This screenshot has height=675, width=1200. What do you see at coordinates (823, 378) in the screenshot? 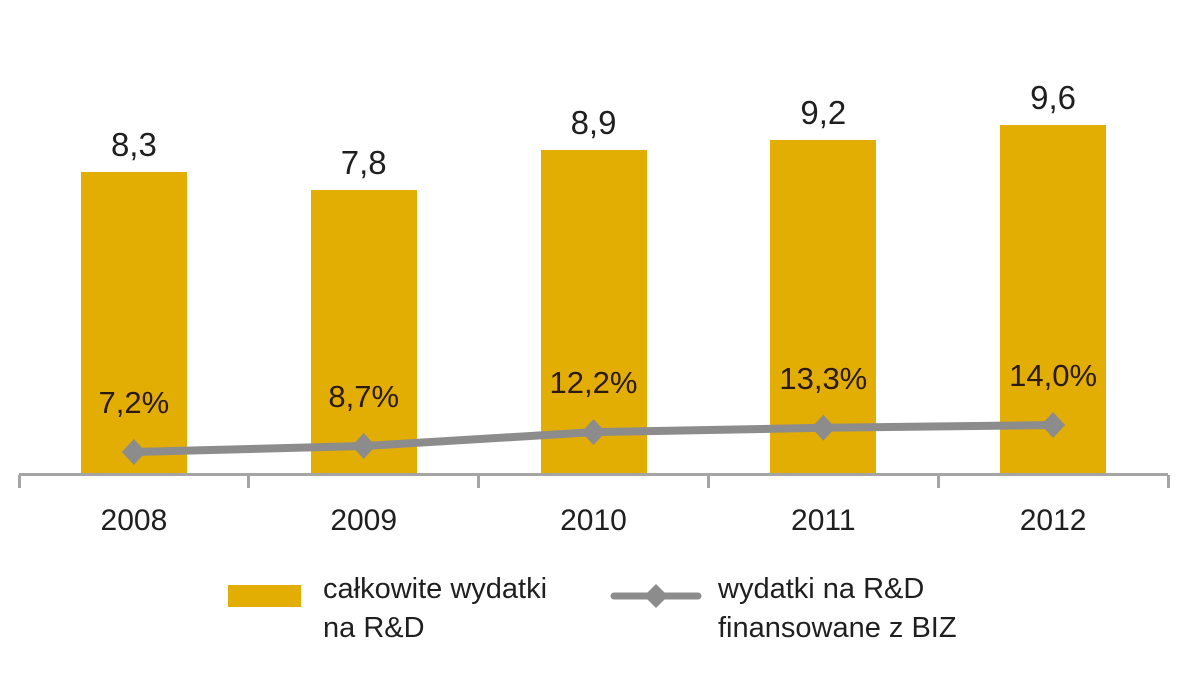
I see `line-pct-label: 13,3%` at bounding box center [823, 378].